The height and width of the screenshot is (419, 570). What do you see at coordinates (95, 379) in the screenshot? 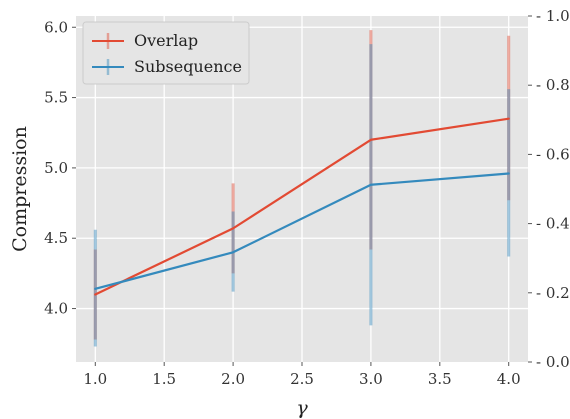
I see `x-tick-label: 1.0` at bounding box center [95, 379].